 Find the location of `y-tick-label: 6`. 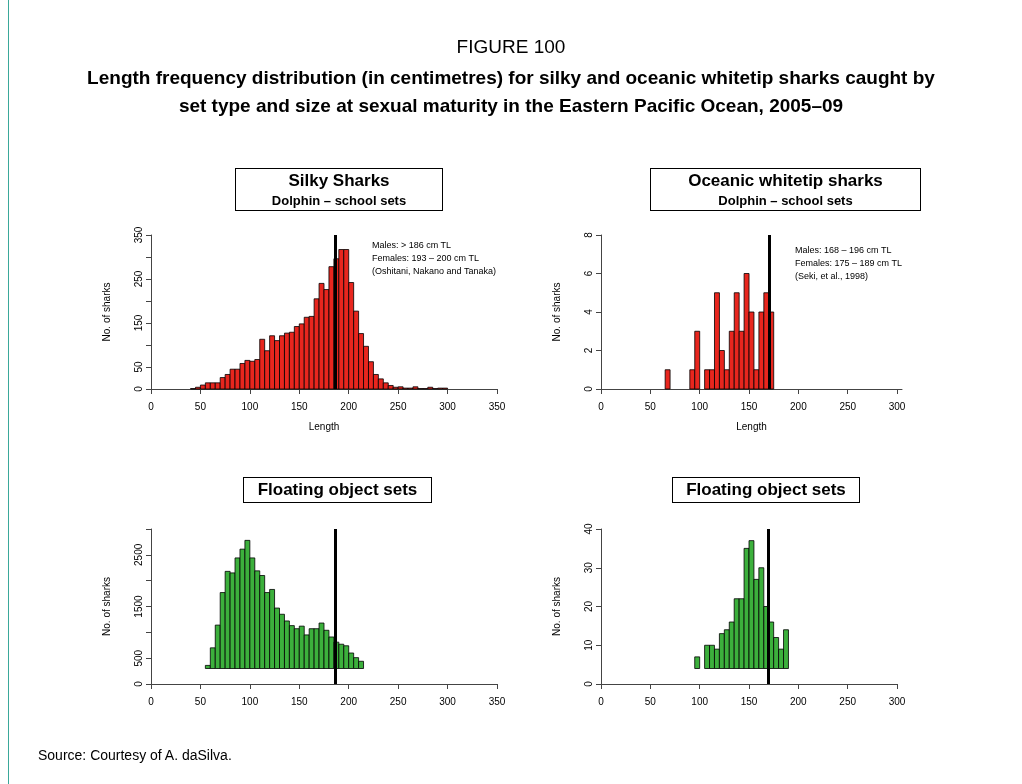

y-tick-label: 6 is located at coordinates (588, 273).